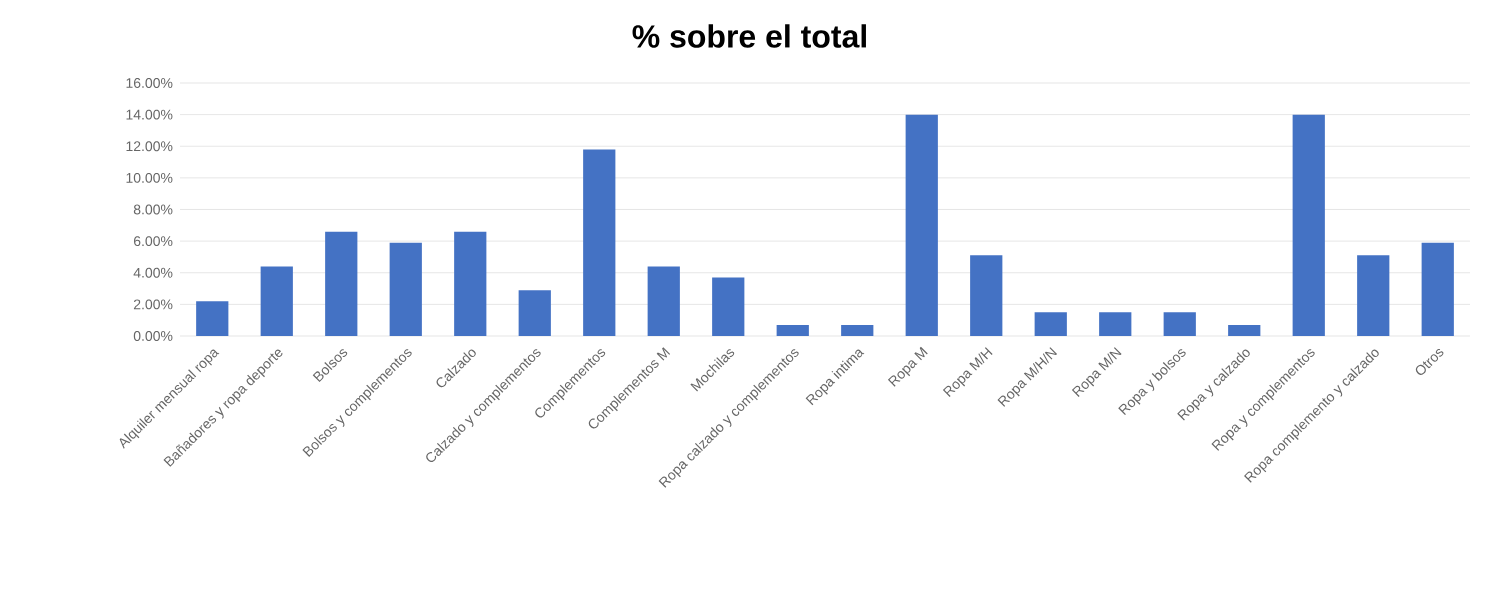 Image resolution: width=1501 pixels, height=594 pixels. Describe the element at coordinates (149, 114) in the screenshot. I see `y-tick-label: 14.00%` at that location.